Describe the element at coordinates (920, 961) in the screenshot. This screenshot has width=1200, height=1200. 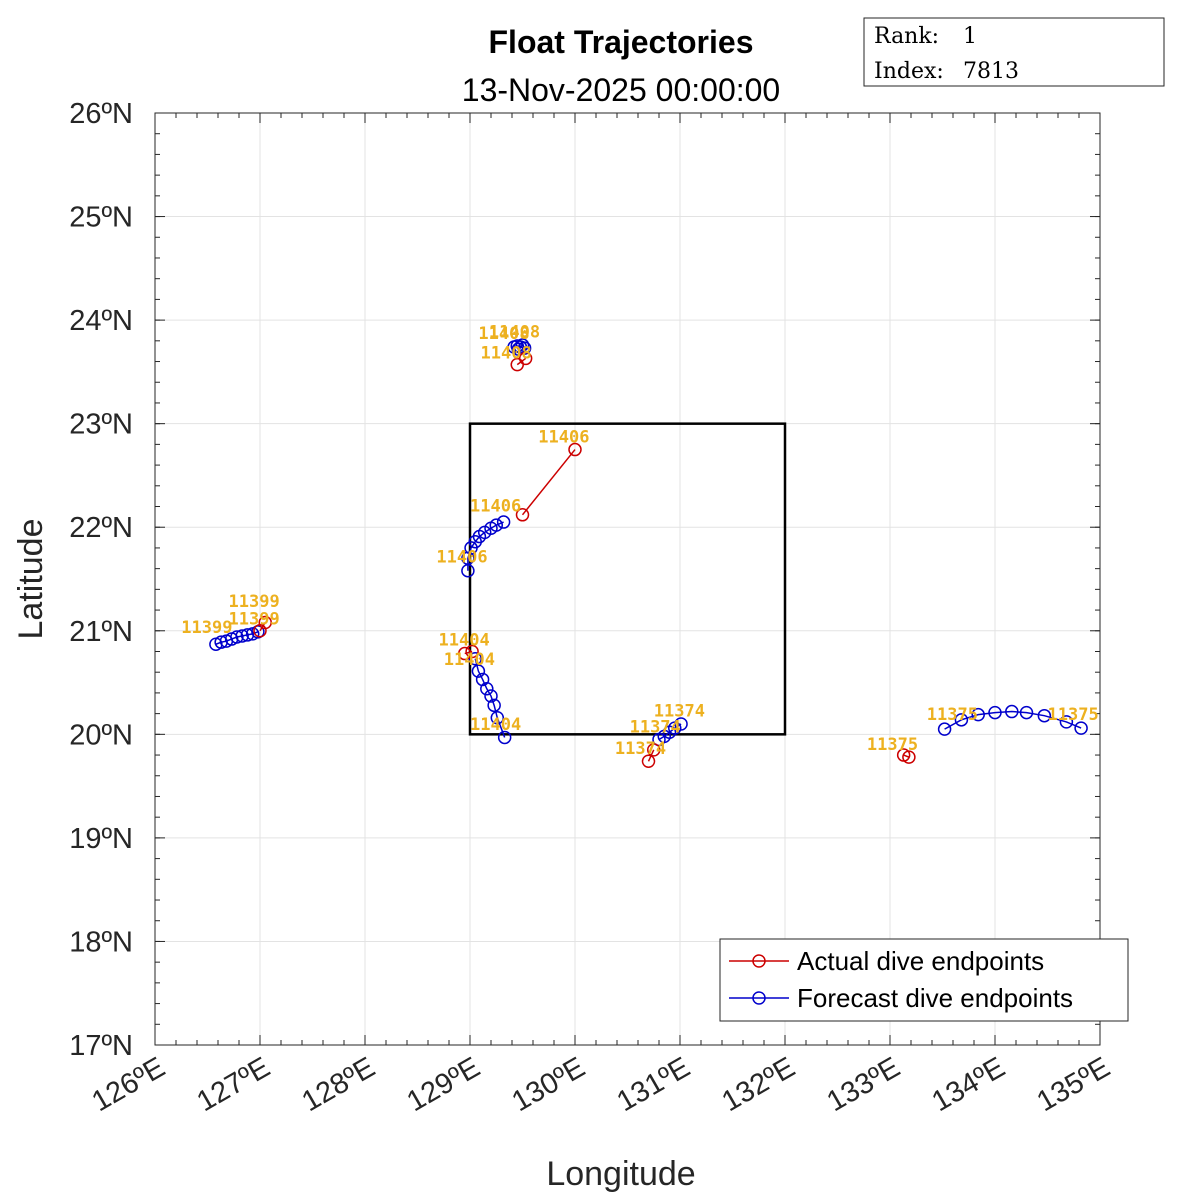
I see `legend-actual-label: Actual dive endpoints` at that location.